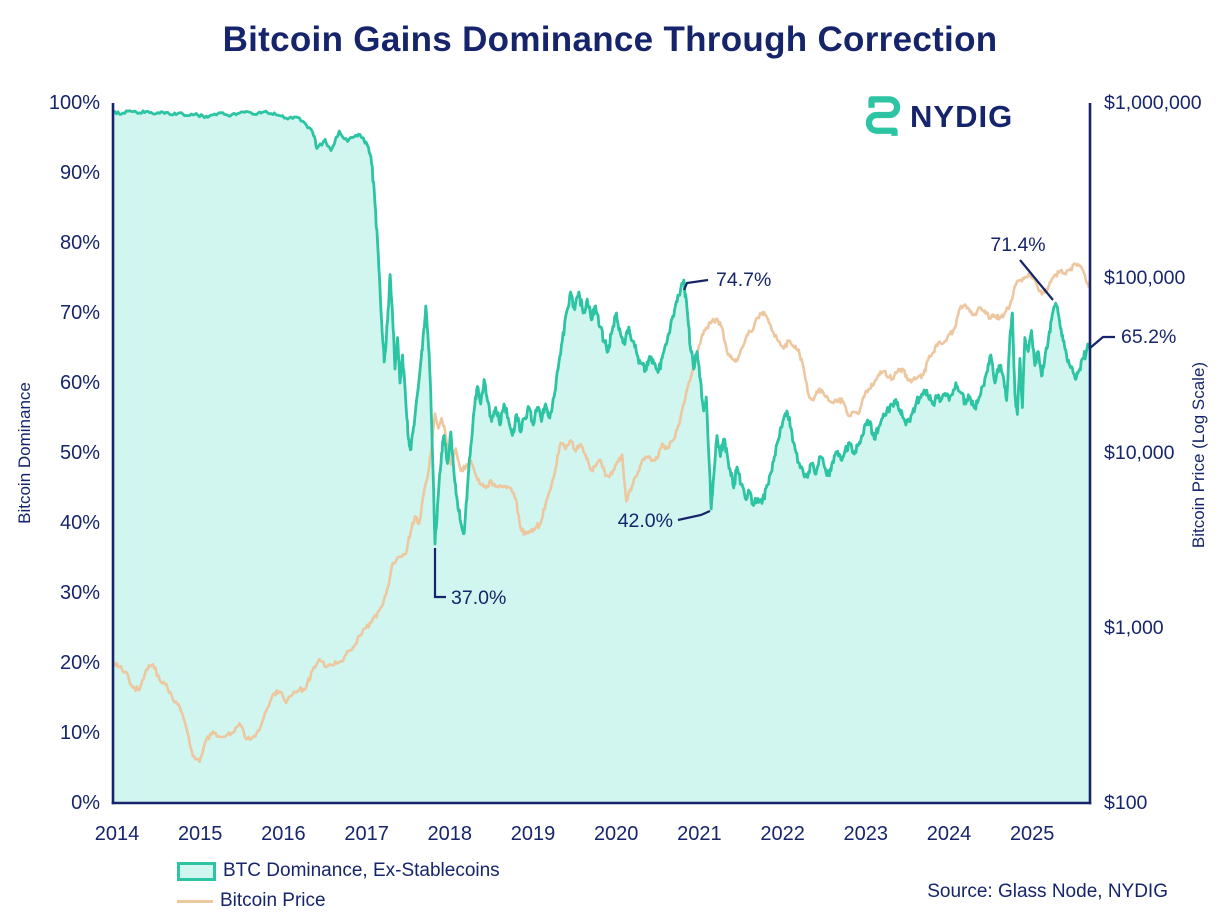  What do you see at coordinates (699, 834) in the screenshot?
I see `x-axis-tick: 2021` at bounding box center [699, 834].